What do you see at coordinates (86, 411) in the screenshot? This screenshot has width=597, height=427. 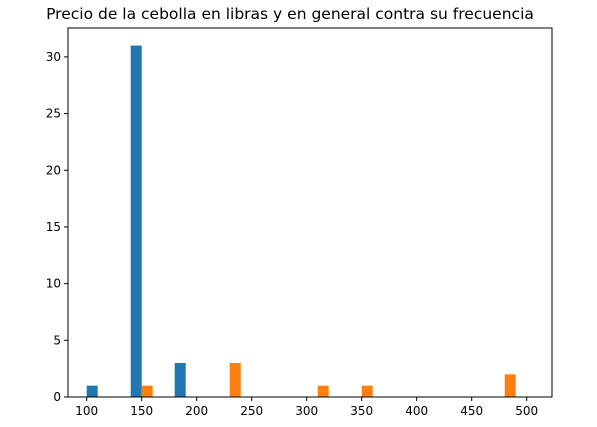 I see `x-tick-label: 100` at bounding box center [86, 411].